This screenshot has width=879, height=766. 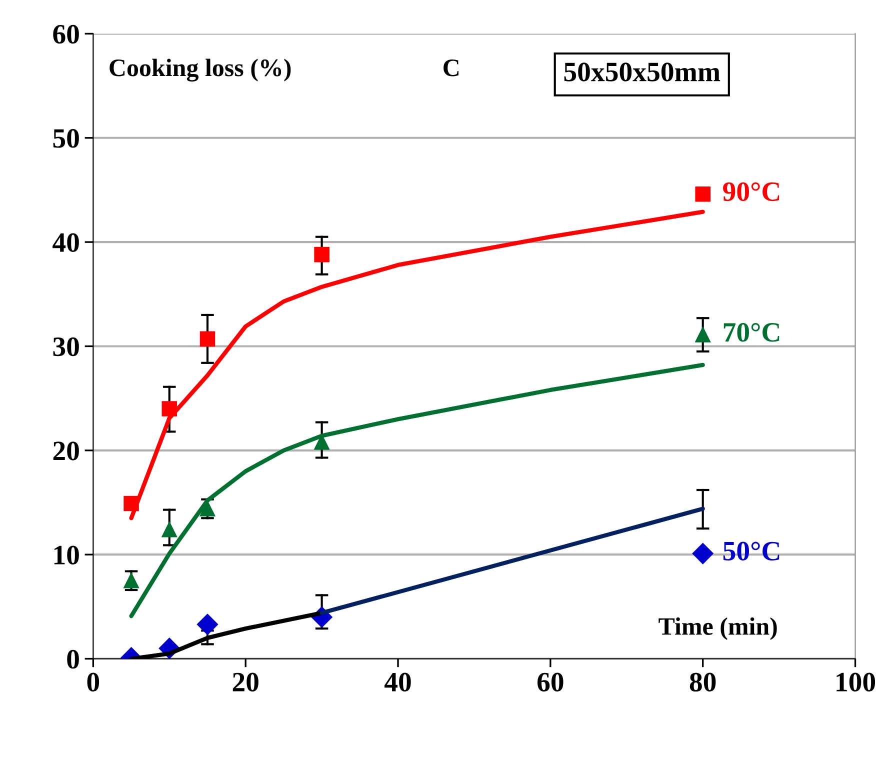 What do you see at coordinates (66, 346) in the screenshot?
I see `y-tick-label: 30` at bounding box center [66, 346].